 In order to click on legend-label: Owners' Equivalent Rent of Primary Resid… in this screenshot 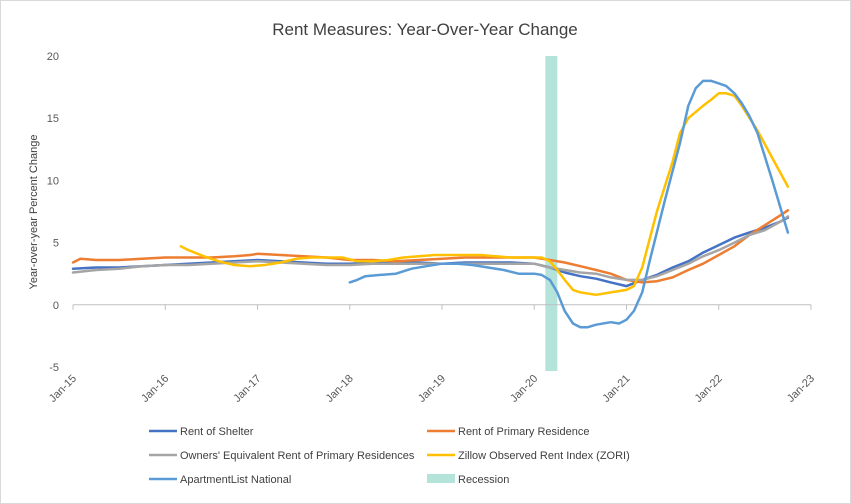, I will do `click(297, 456)`.